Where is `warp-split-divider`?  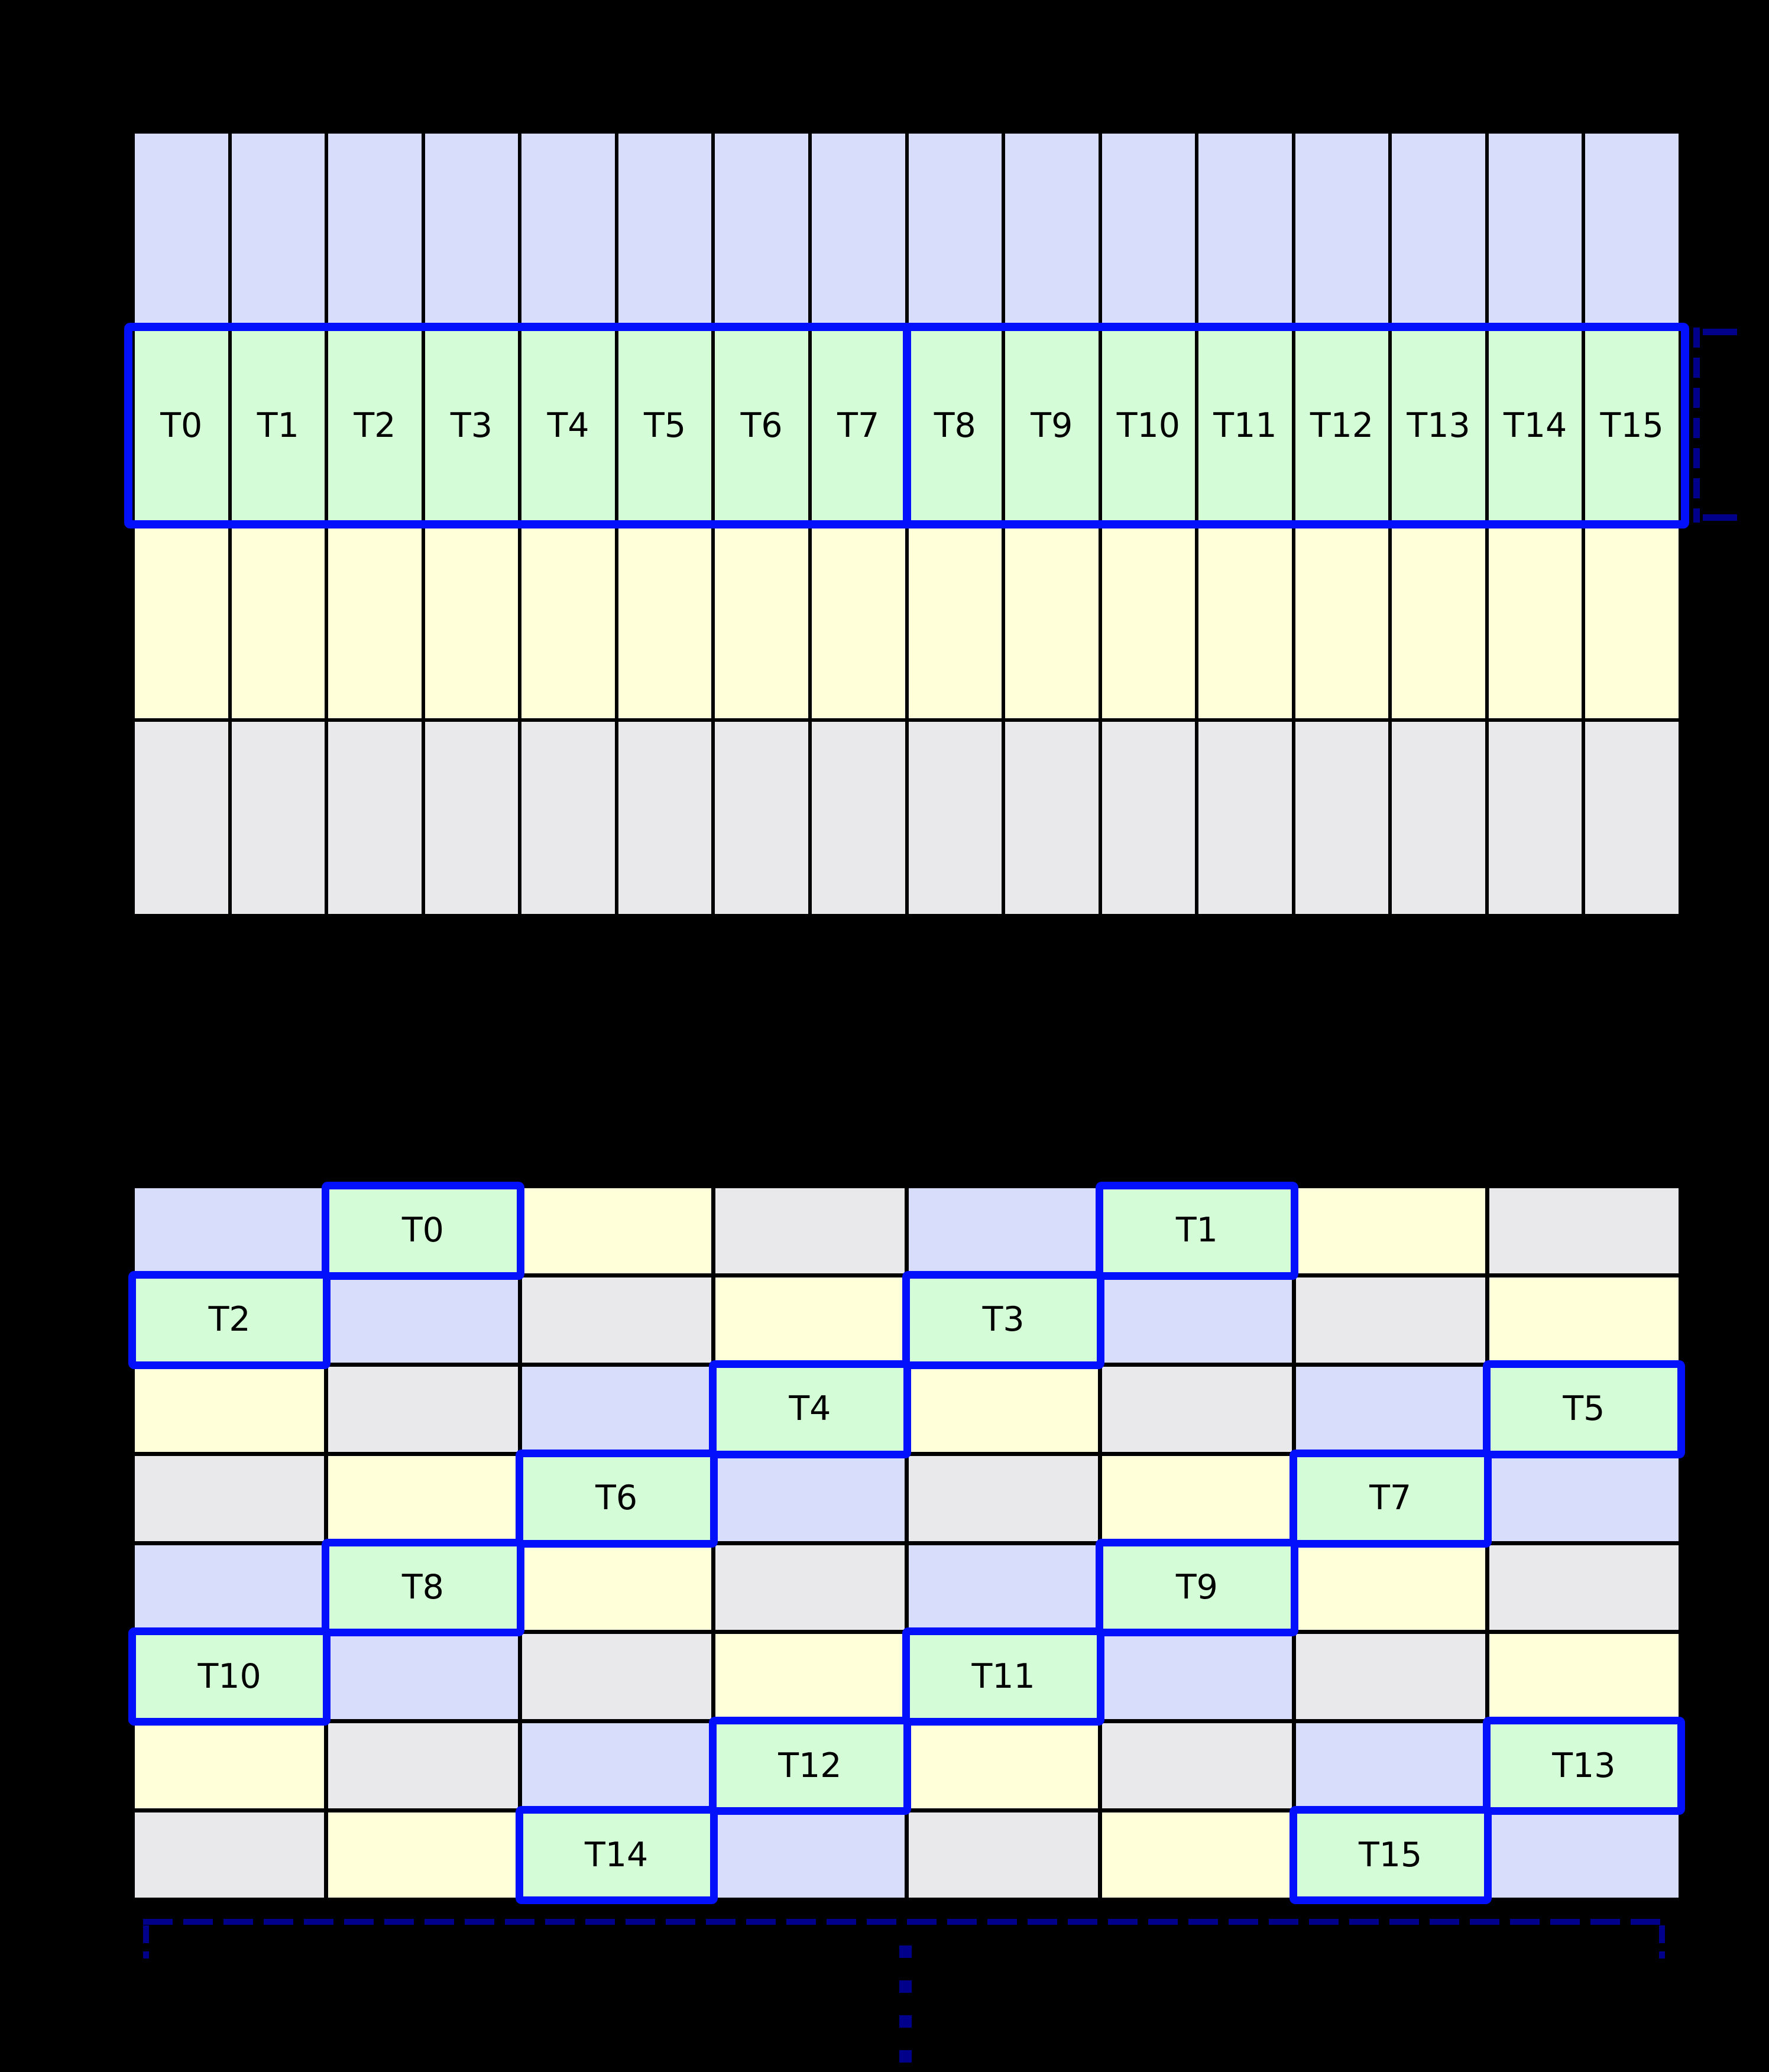 warp-split-divider is located at coordinates (907, 425).